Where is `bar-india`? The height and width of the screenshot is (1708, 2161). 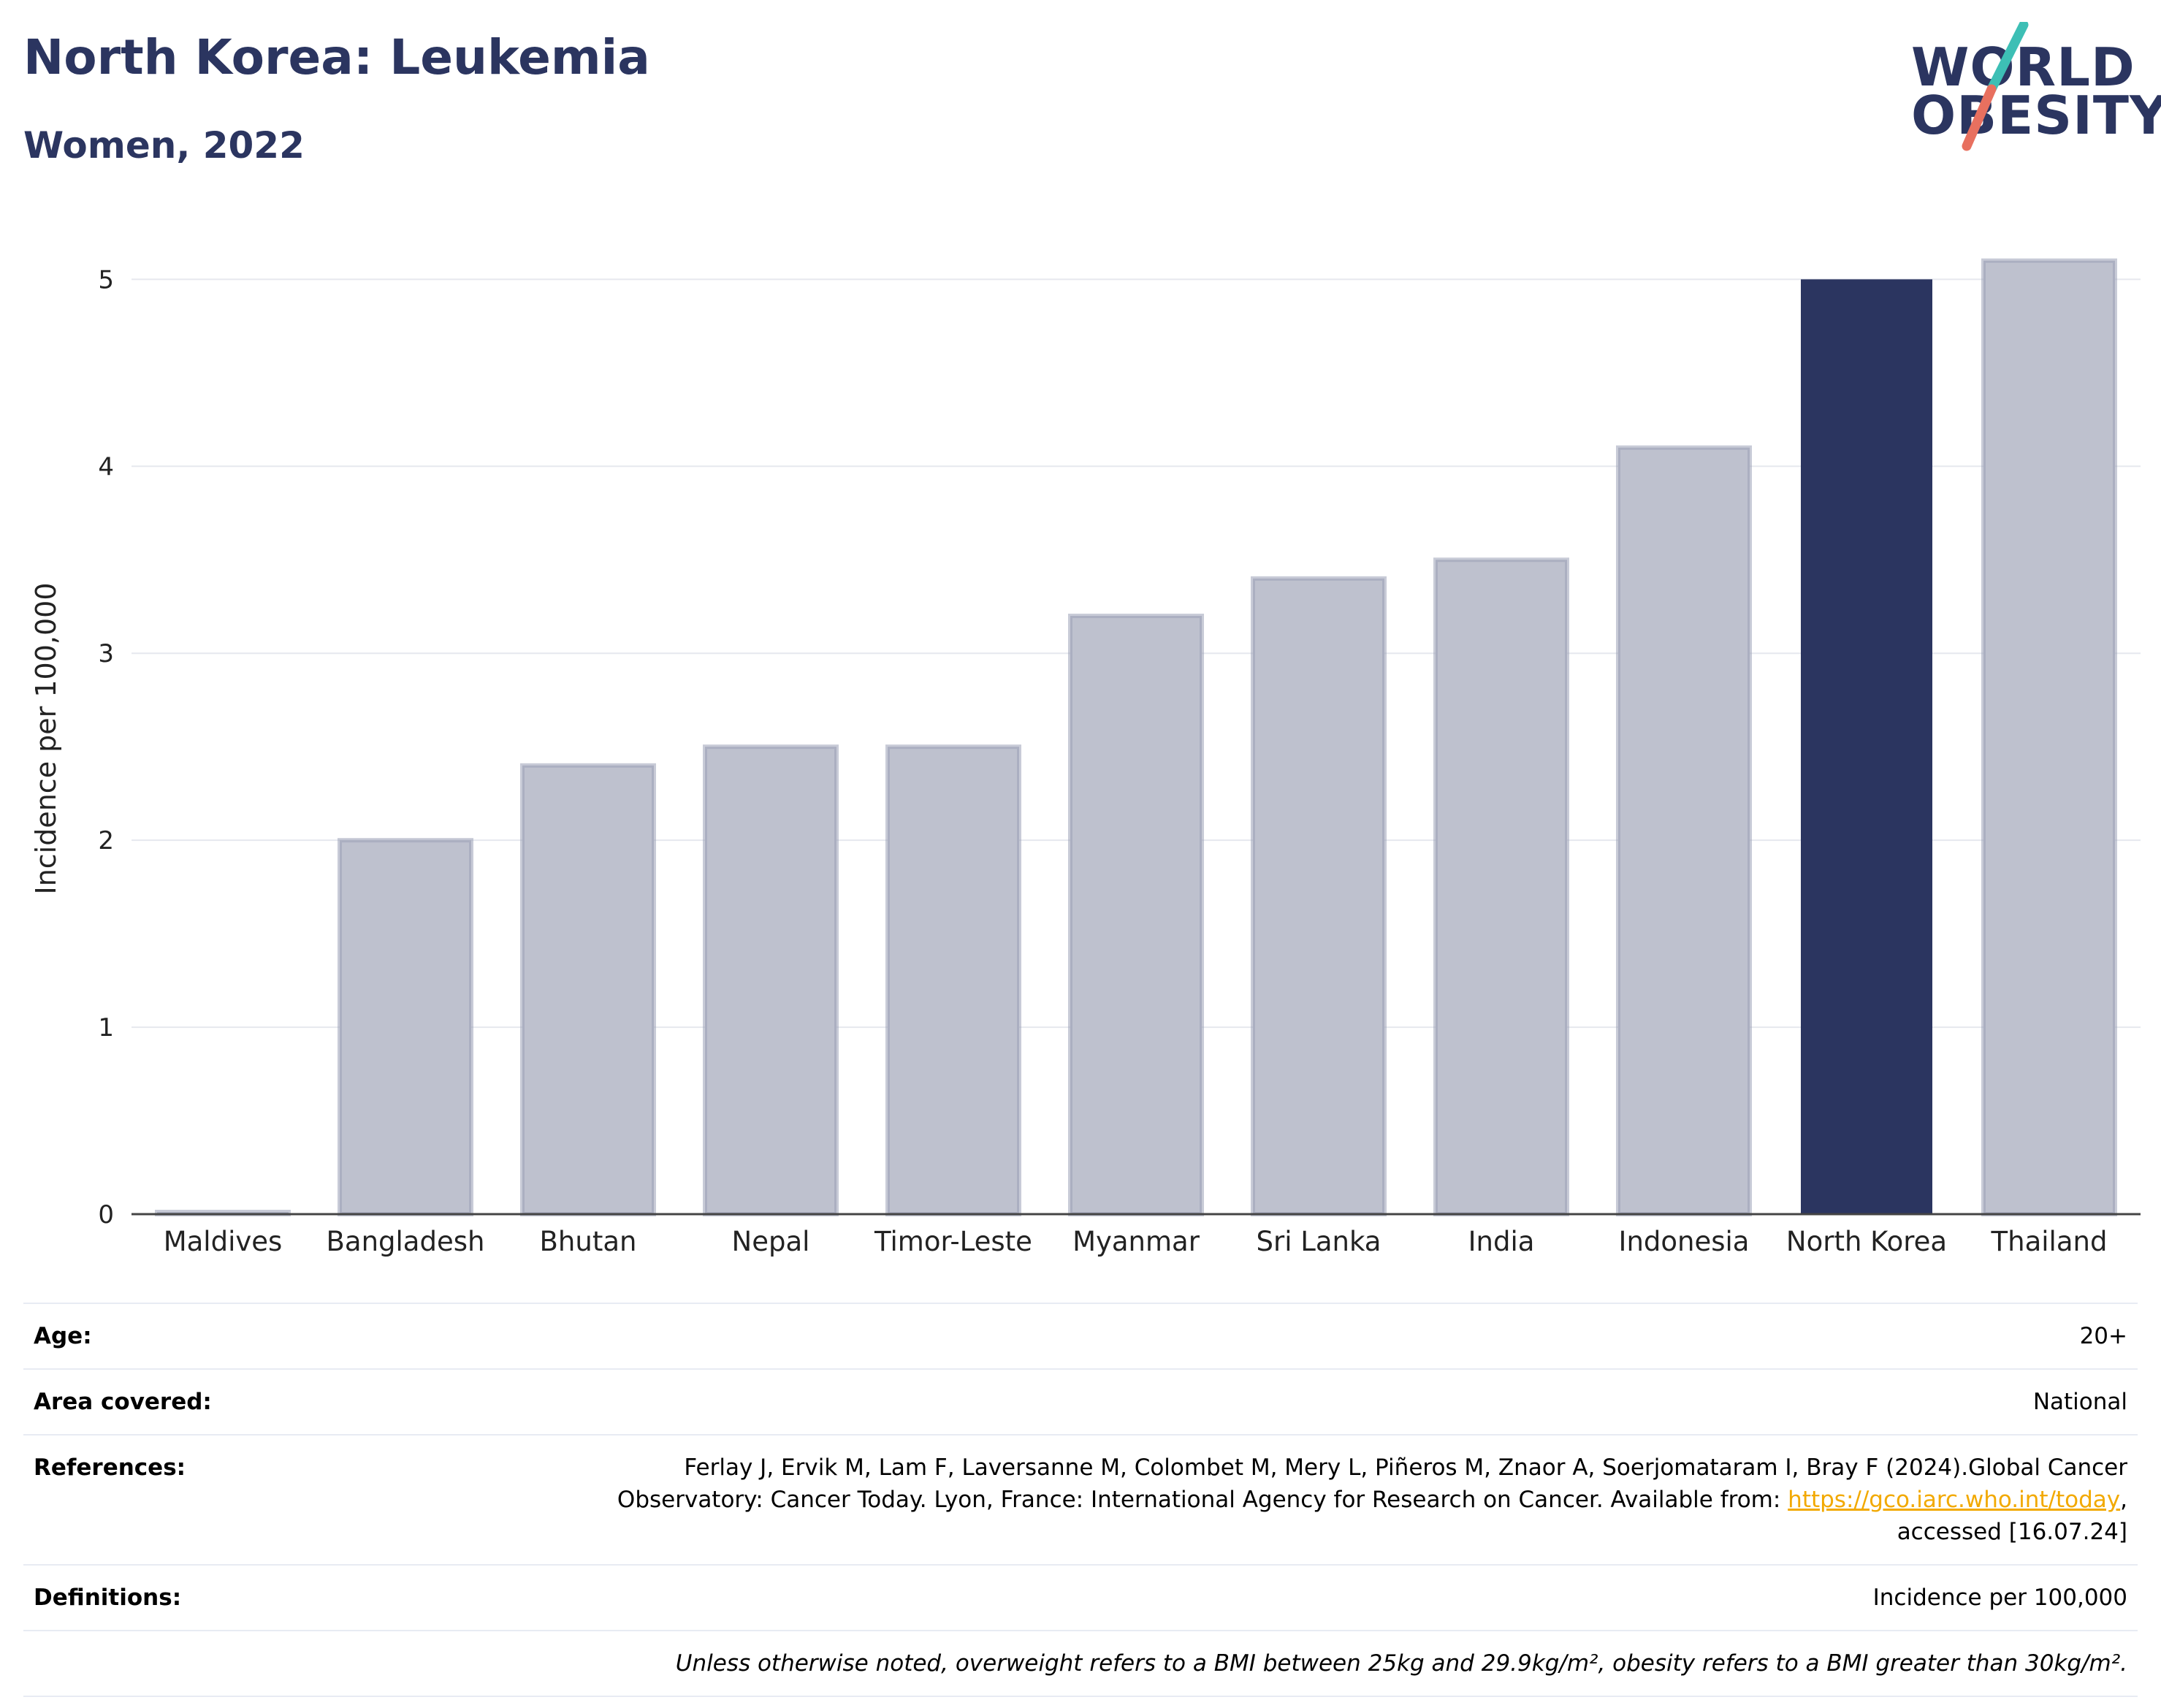
bar-india is located at coordinates (1501, 887).